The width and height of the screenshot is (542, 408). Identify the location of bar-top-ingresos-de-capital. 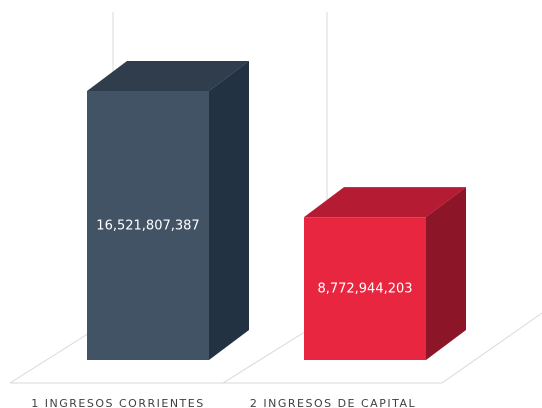
(385, 202).